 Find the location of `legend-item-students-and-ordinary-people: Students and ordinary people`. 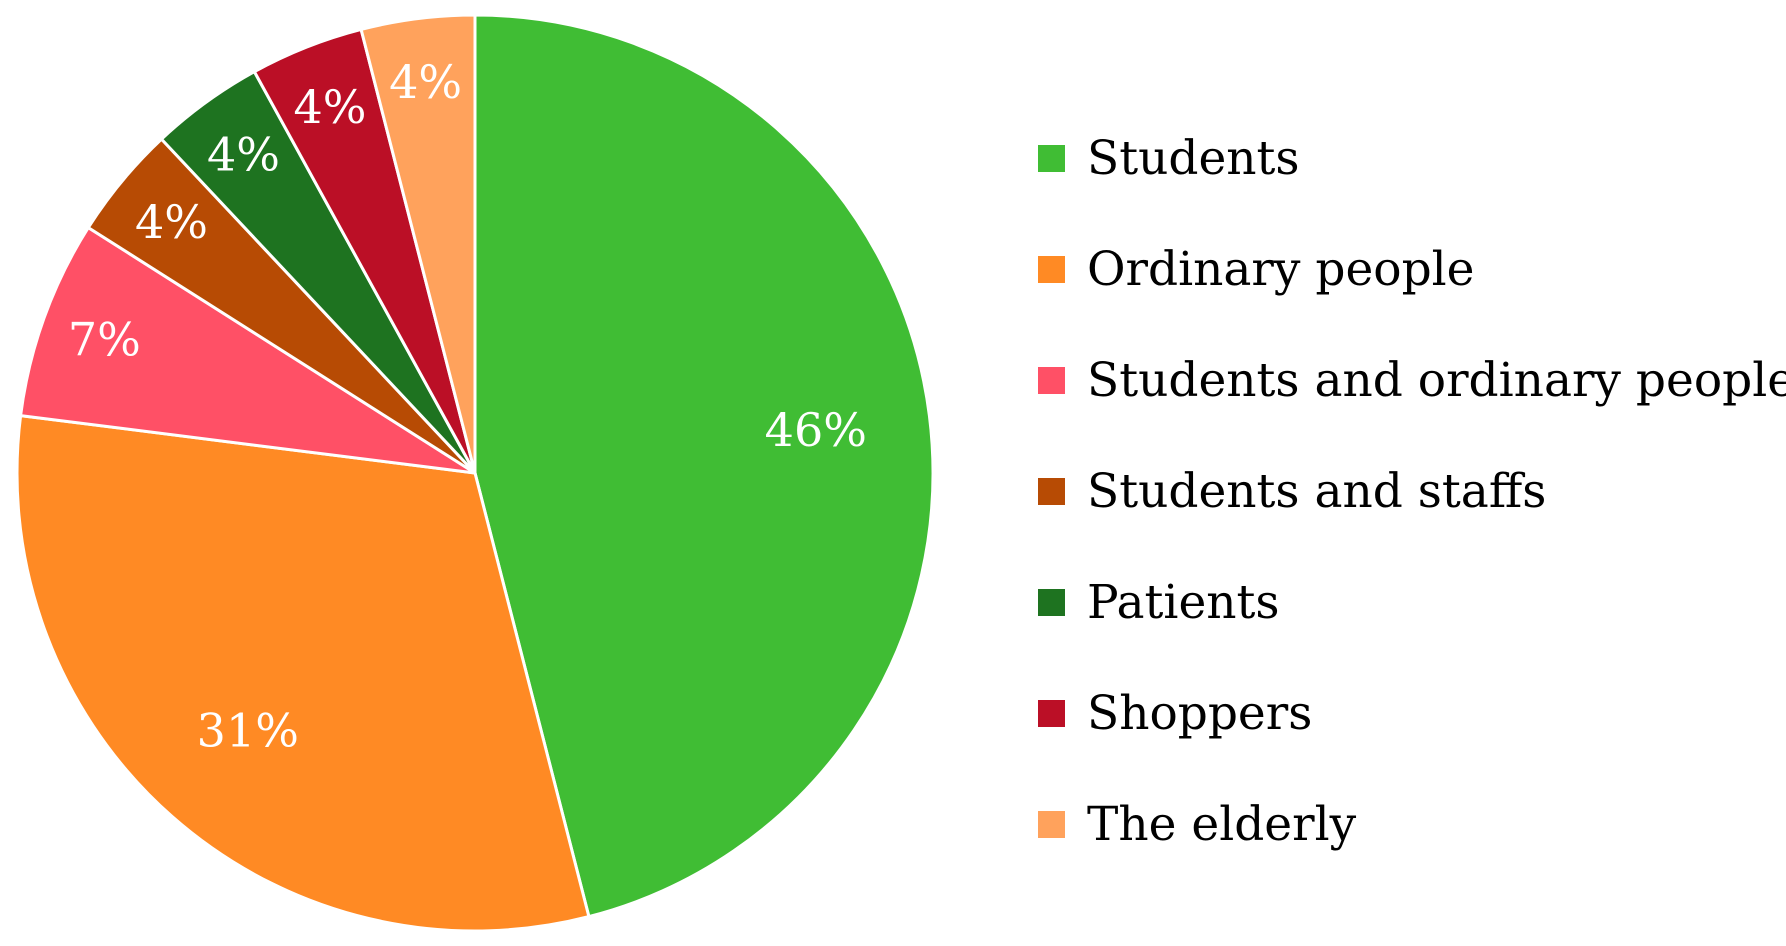

legend-item-students-and-ordinary-people: Students and ordinary people is located at coordinates (1412, 380).